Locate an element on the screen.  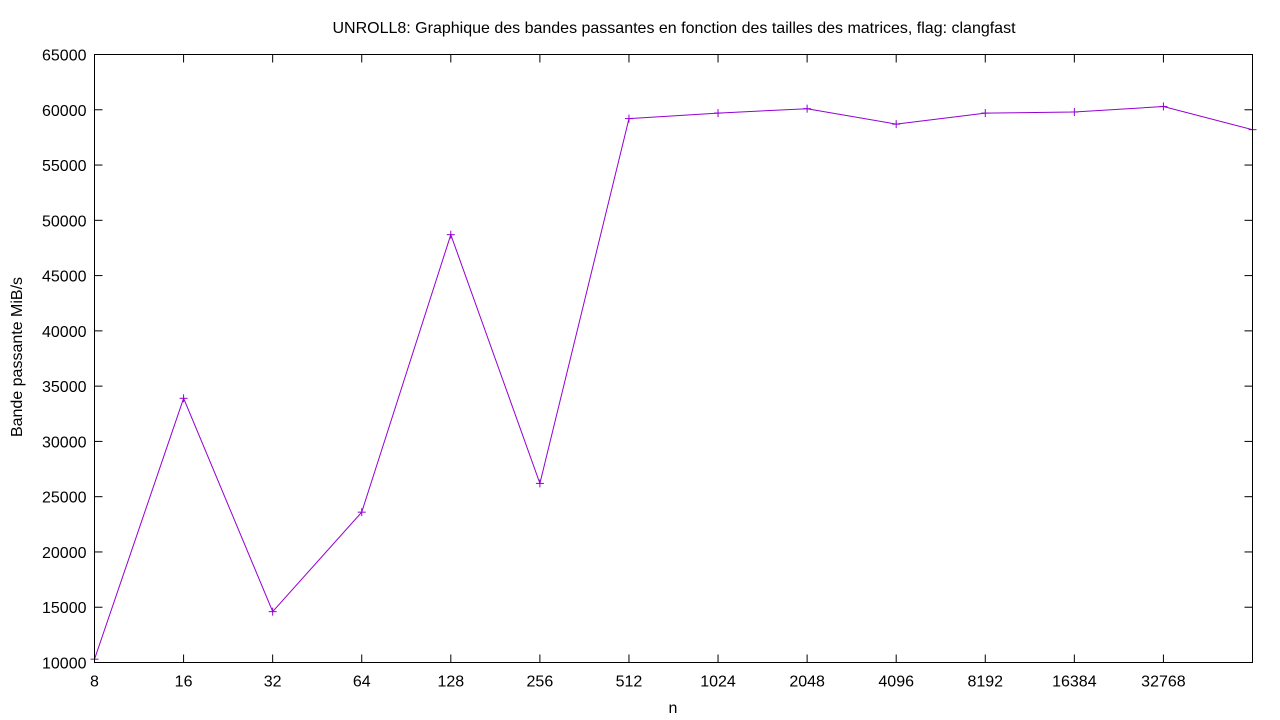
y-tick-label: 25000 is located at coordinates (64, 498).